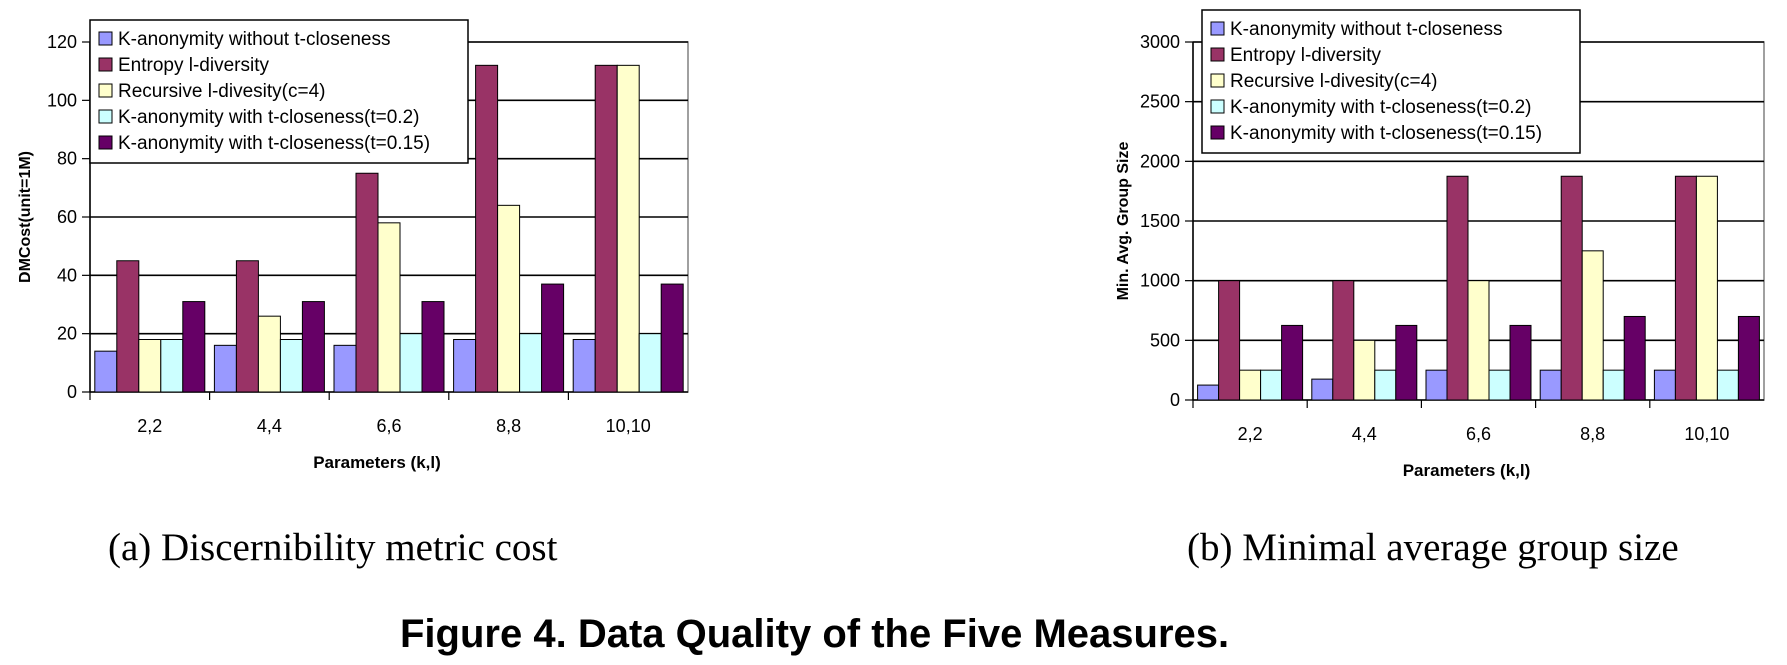  What do you see at coordinates (67, 334) in the screenshot?
I see `a-ytick-label: 20` at bounding box center [67, 334].